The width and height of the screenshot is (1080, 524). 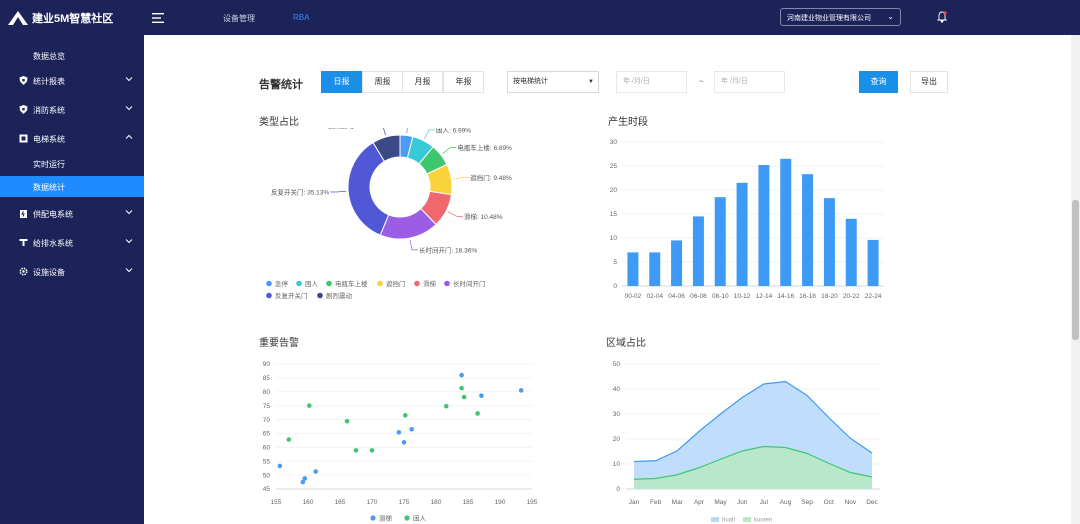 I want to click on x-tick-label: 180, so click(x=436, y=502).